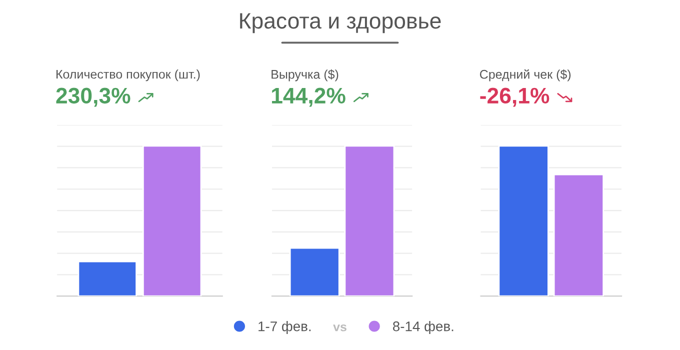 This screenshot has height=350, width=680. What do you see at coordinates (305, 75) in the screenshot?
I see `chart-subtitle: Выручка ($)` at bounding box center [305, 75].